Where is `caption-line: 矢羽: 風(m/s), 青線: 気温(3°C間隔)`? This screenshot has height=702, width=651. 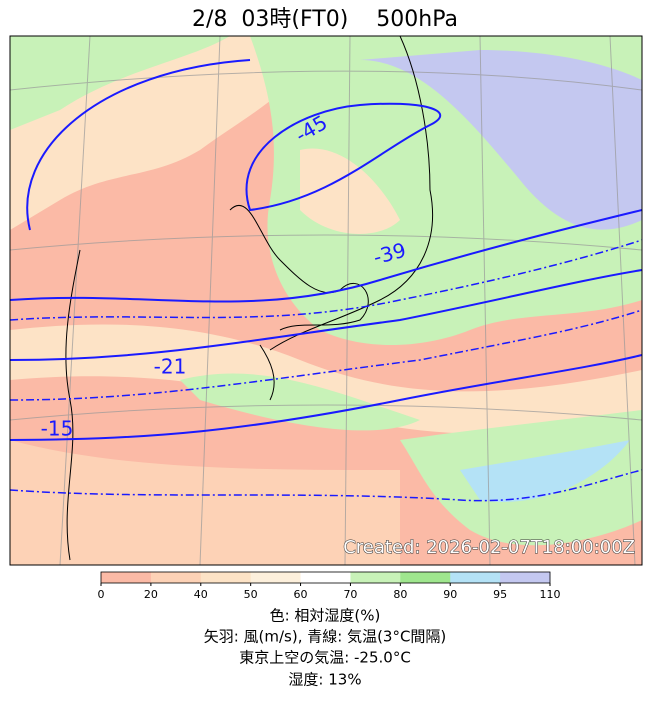
caption-line: 矢羽: 風(m/s), 青線: 気温(3°C間隔) is located at coordinates (325, 637).